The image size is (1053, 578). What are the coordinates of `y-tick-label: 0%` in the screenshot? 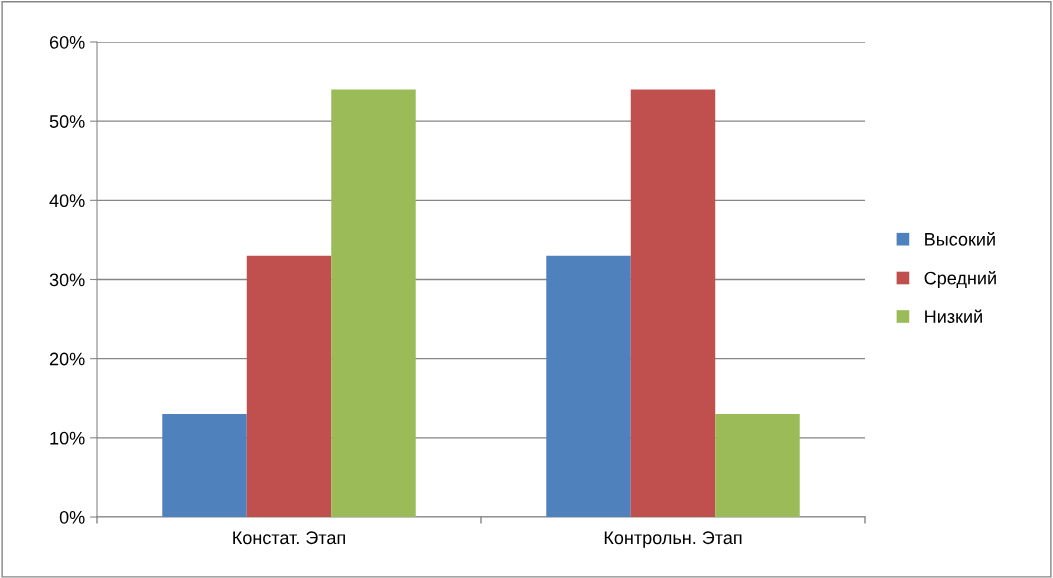 It's located at (72, 517).